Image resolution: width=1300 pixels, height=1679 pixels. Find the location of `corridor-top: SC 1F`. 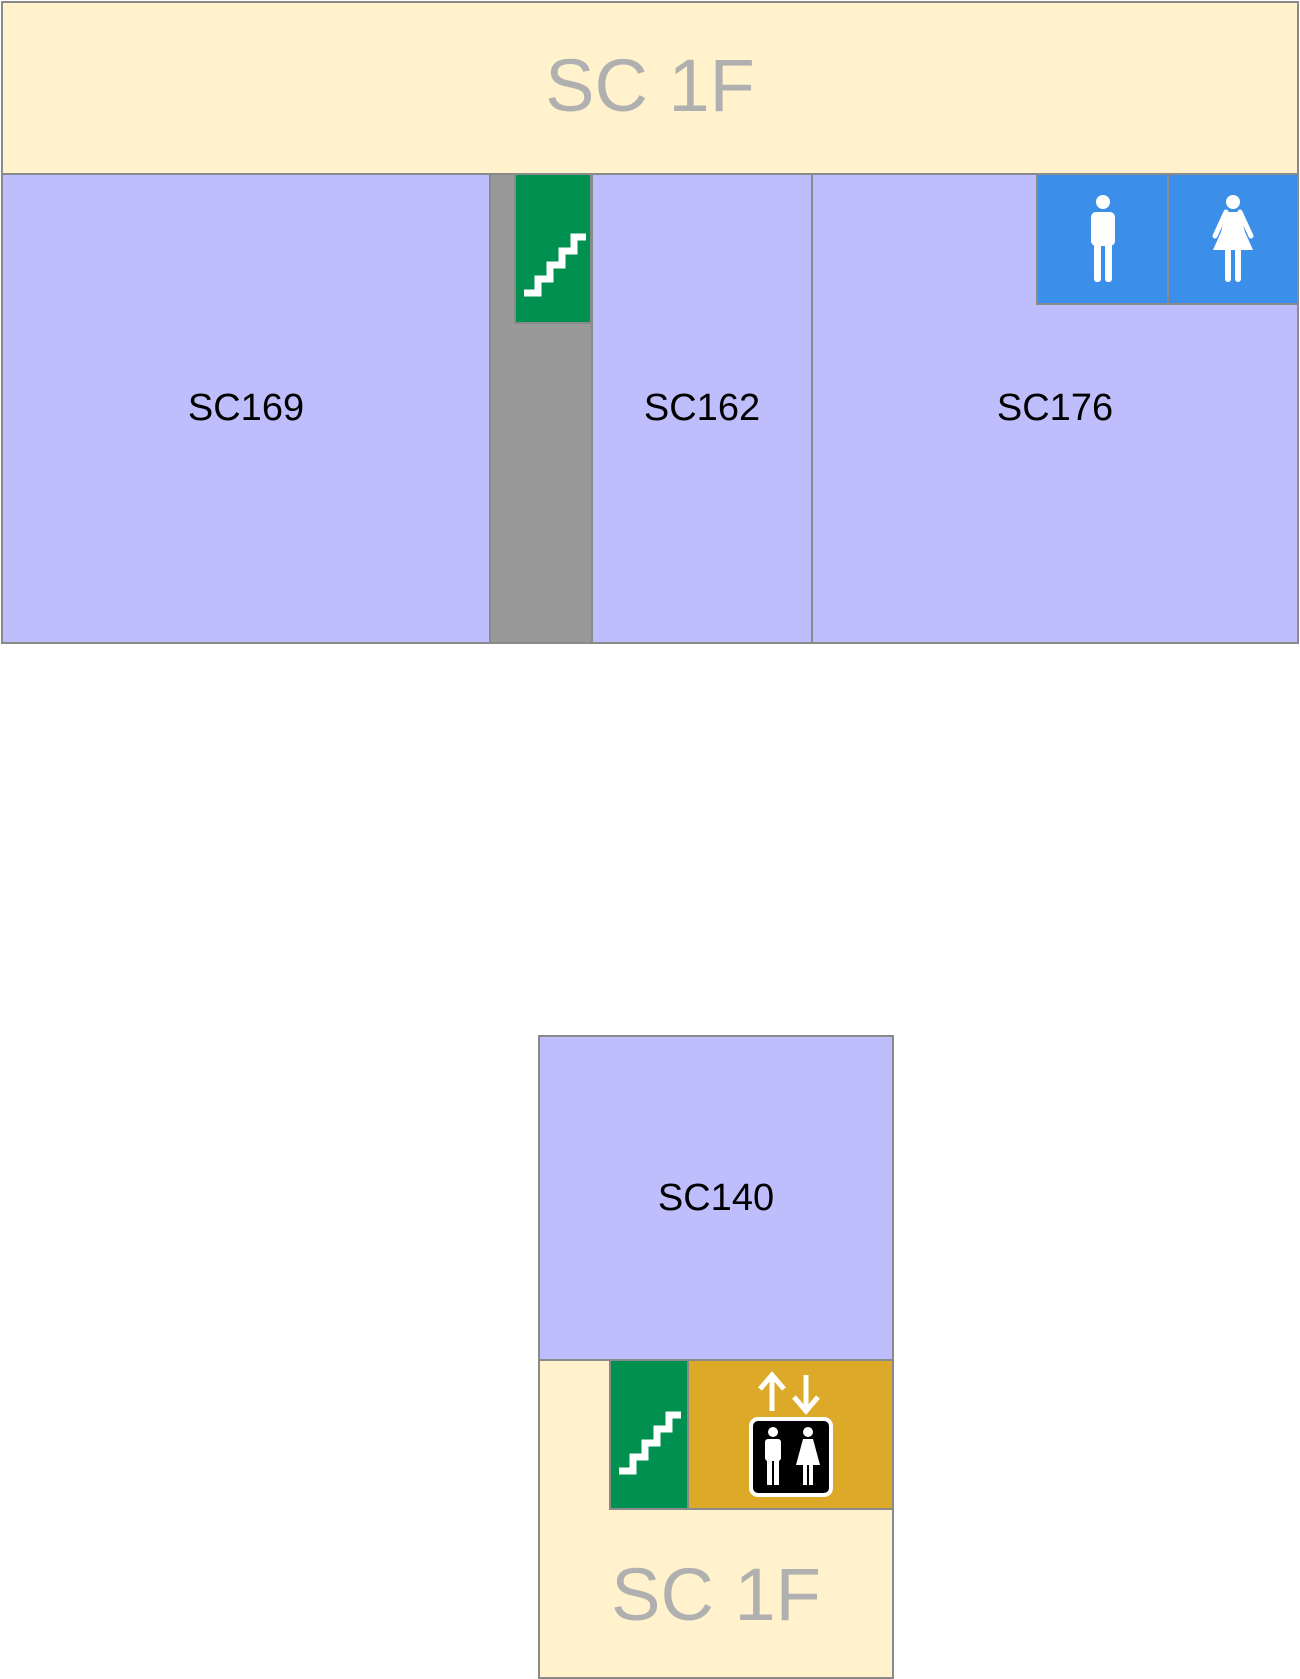

corridor-top: SC 1F is located at coordinates (650, 88).